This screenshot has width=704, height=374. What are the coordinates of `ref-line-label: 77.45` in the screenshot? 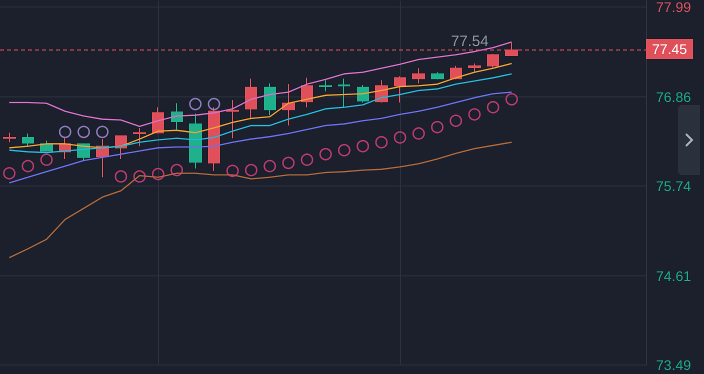 It's located at (670, 48).